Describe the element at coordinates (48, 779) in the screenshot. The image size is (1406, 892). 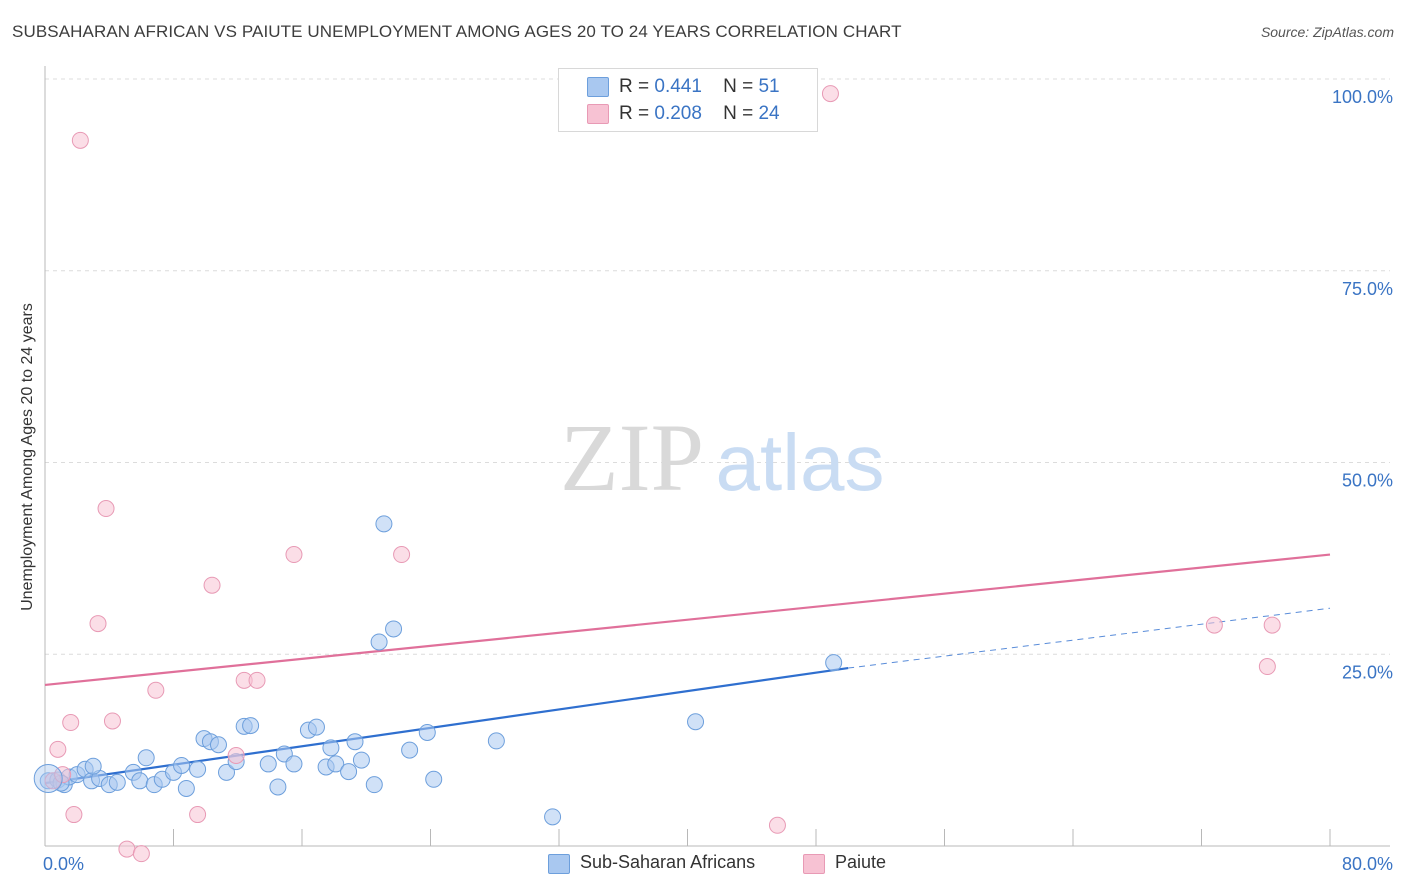
I see `data-point-blue-cluster` at that location.